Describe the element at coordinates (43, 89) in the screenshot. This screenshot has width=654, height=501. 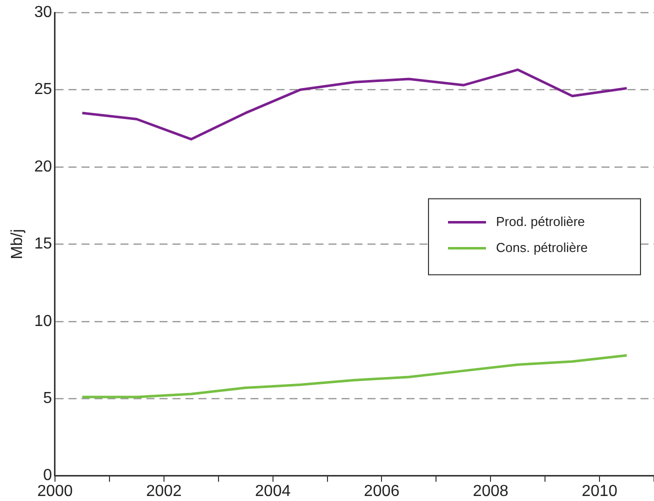
I see `y-tick-label: 25` at that location.